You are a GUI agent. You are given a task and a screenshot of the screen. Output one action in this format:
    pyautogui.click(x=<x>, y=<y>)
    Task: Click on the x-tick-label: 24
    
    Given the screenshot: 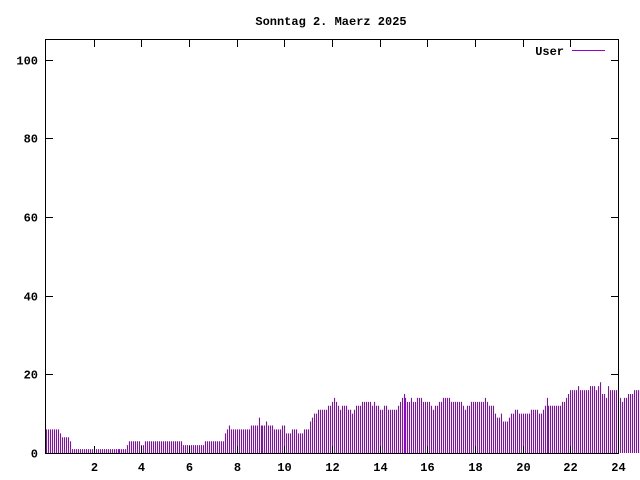 What is the action you would take?
    pyautogui.click(x=618, y=468)
    